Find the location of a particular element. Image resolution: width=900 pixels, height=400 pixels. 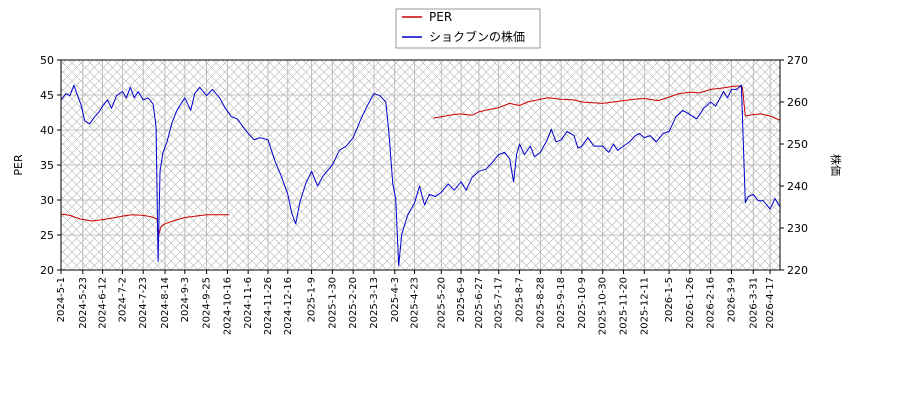

legend-label-stock-price: ショクブンの株価 is located at coordinates (477, 36).